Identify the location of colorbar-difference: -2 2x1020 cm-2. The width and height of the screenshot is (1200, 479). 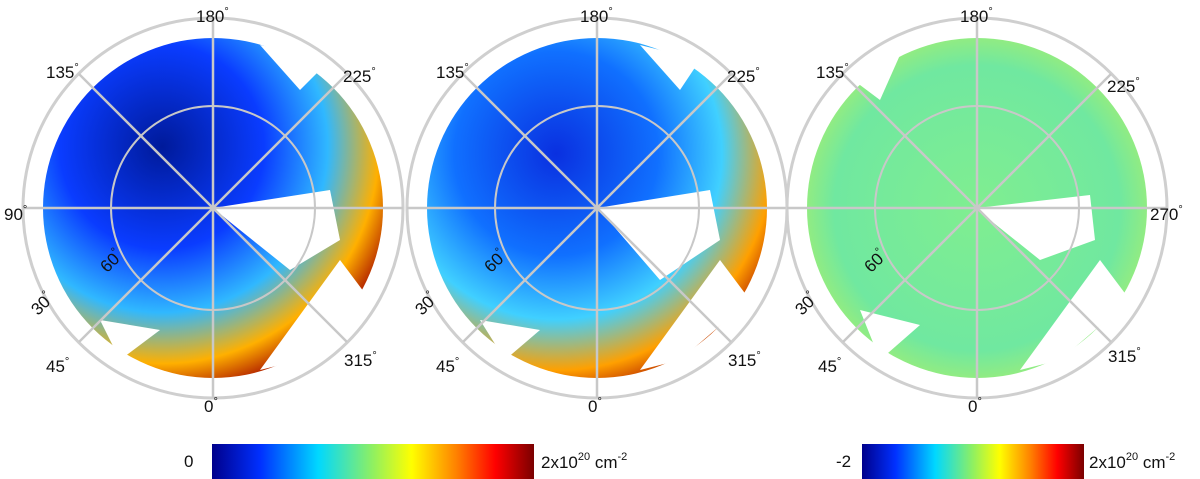
(1005, 461).